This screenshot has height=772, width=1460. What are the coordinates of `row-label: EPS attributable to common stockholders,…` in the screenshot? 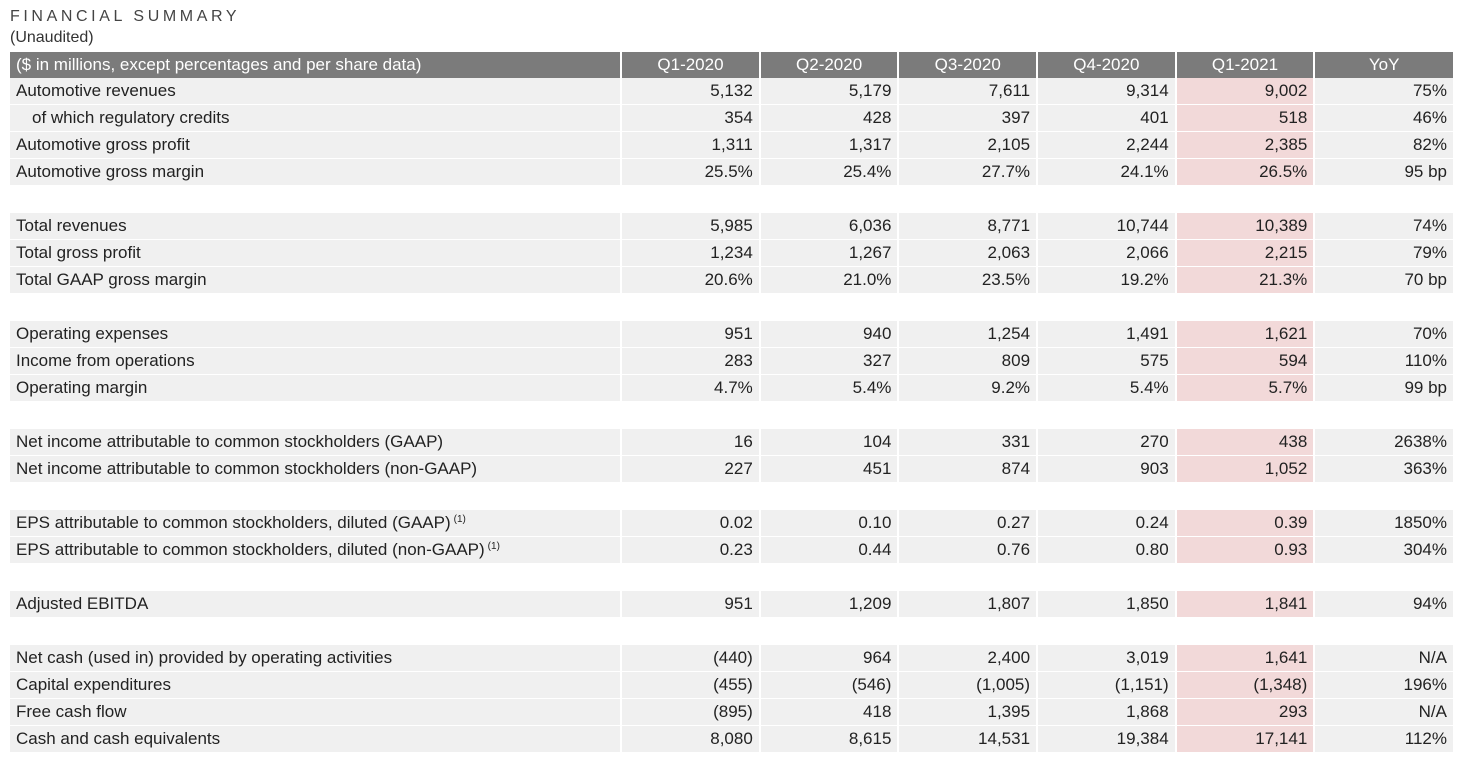 It's located at (316, 550).